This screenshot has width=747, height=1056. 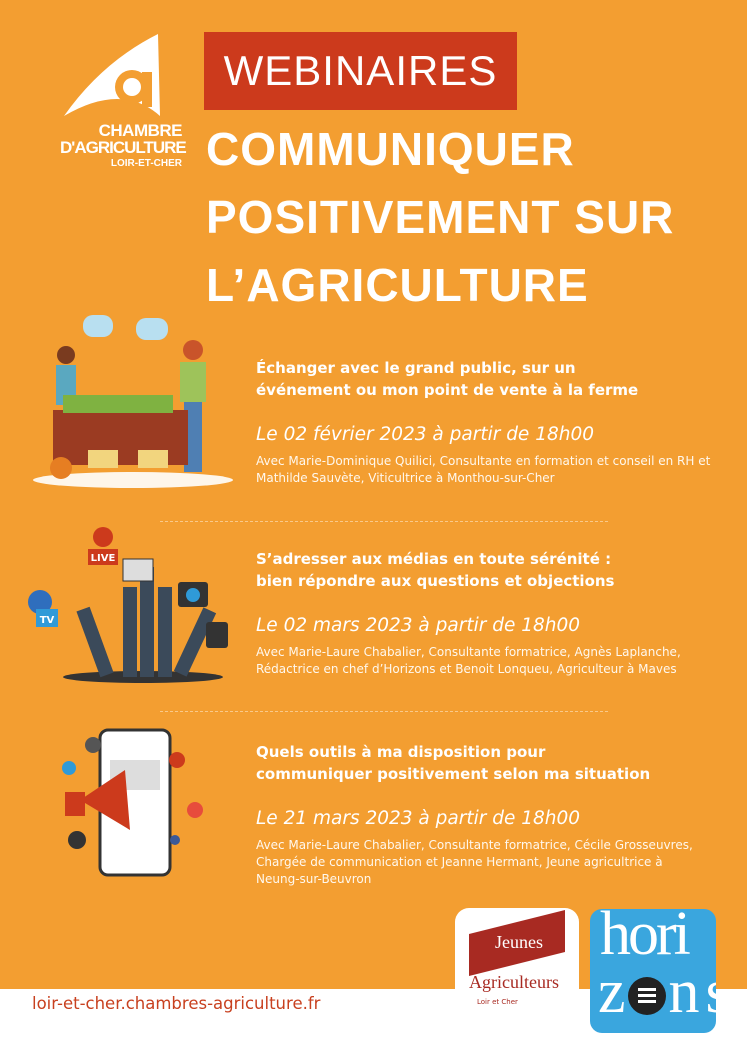 What do you see at coordinates (47, 620) in the screenshot?
I see `tv-label: TV` at bounding box center [47, 620].